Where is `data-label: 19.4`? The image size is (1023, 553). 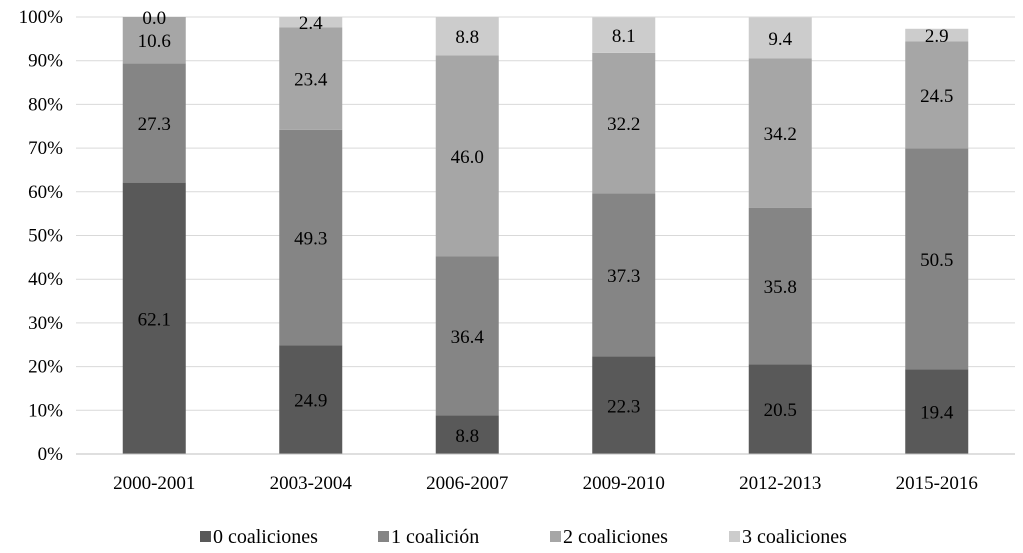 data-label: 19.4 is located at coordinates (937, 413).